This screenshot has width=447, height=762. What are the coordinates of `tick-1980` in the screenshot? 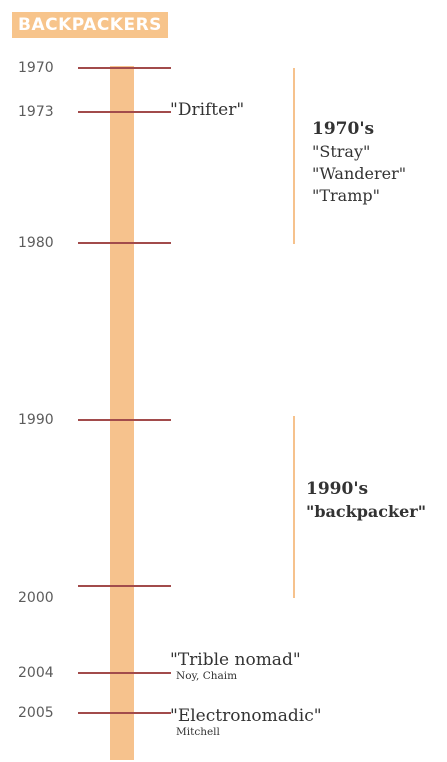 It's located at (124, 243).